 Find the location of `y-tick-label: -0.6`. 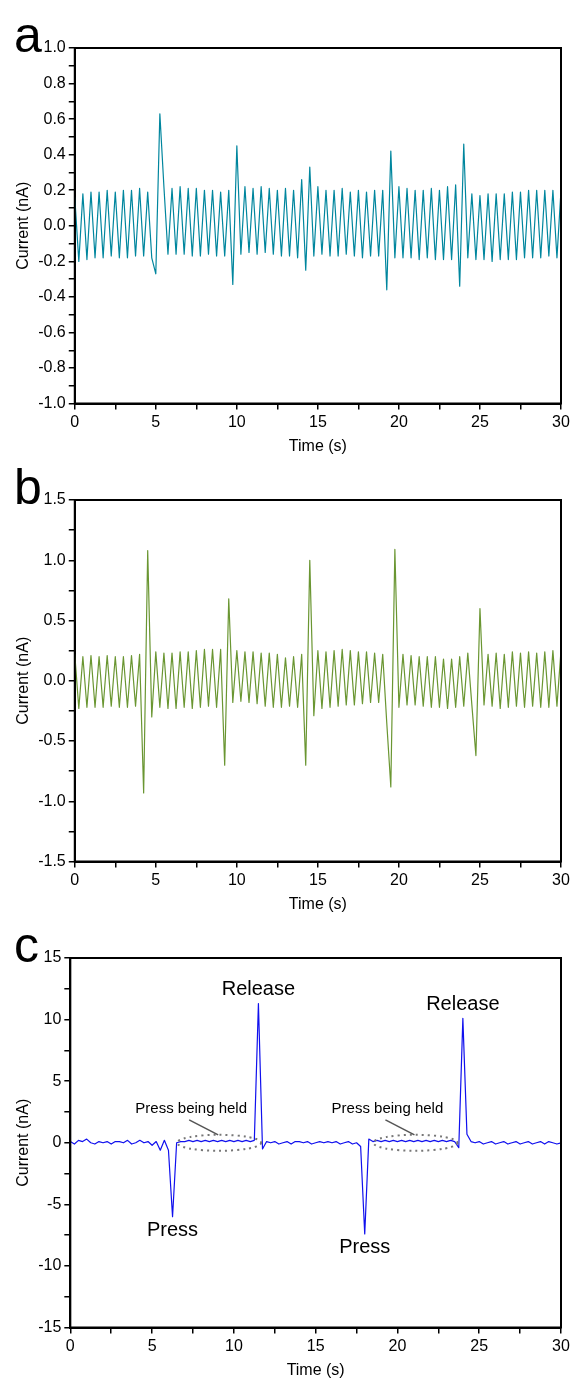

y-tick-label: -0.6 is located at coordinates (52, 331).